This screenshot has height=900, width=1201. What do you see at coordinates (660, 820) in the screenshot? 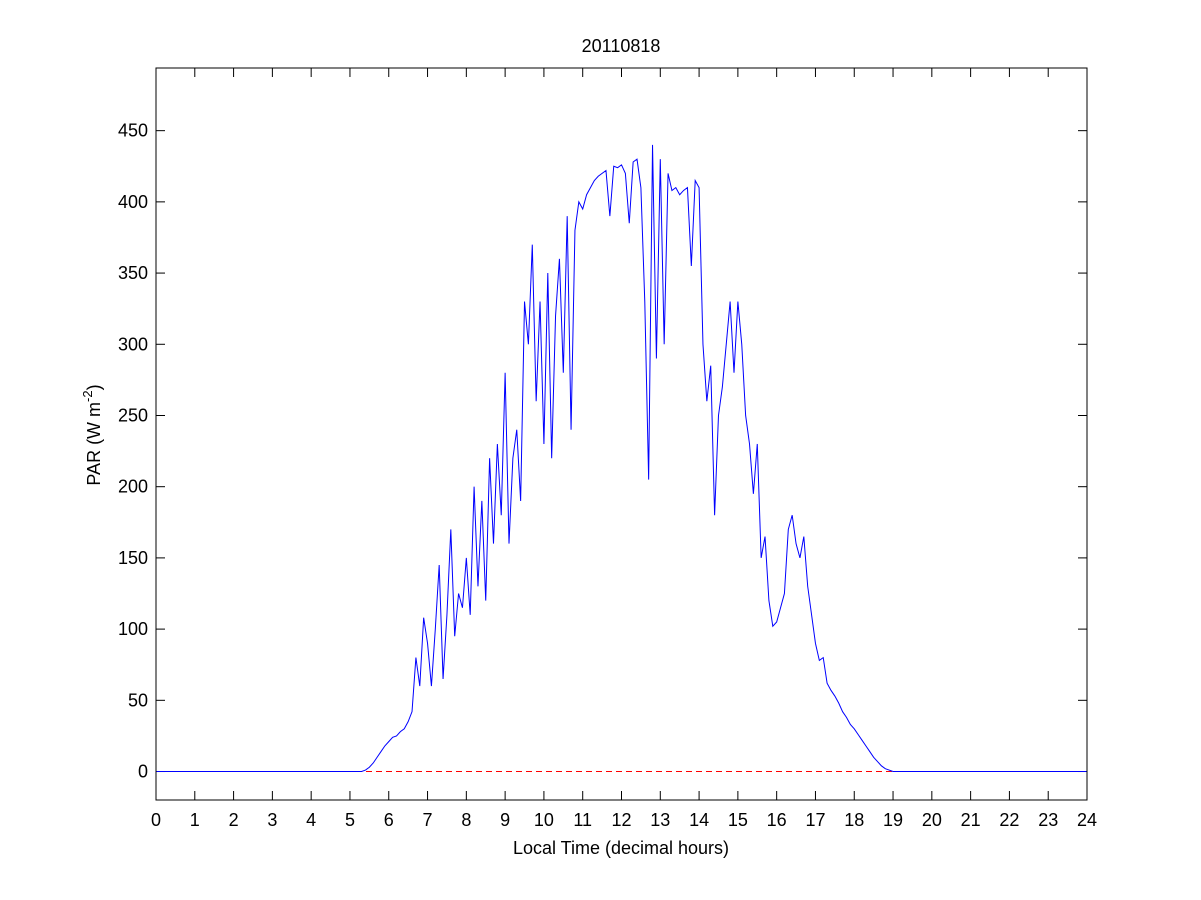
I see `x-tick-label: 13` at bounding box center [660, 820].